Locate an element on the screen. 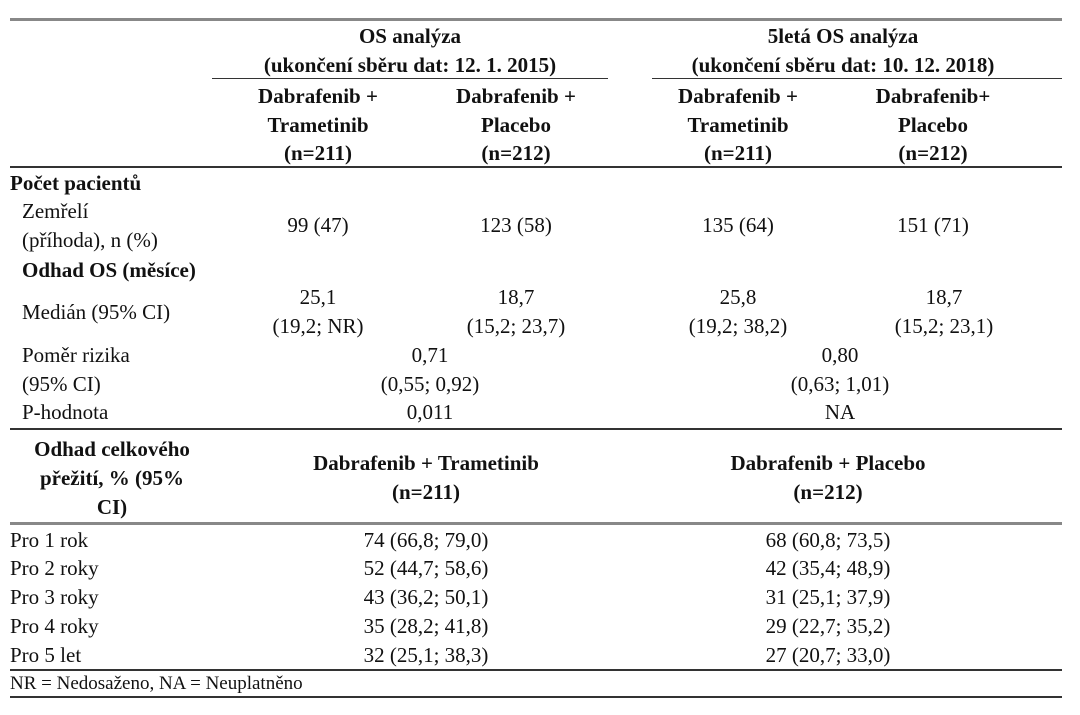 This screenshot has width=1080, height=715. footnote: NR = Nedosaženo, NA = Neuplatněno is located at coordinates (156, 683).